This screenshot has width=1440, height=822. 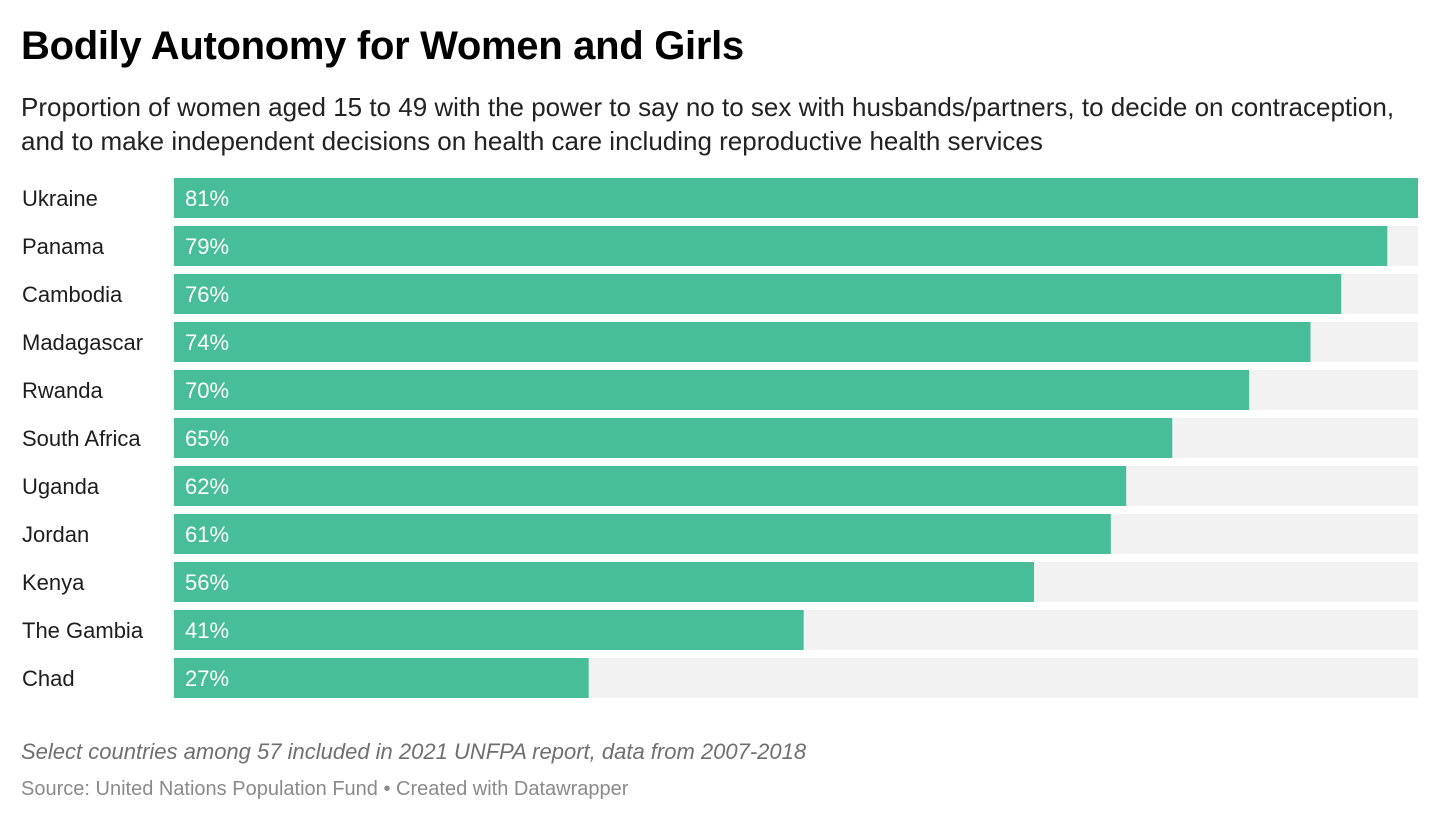 I want to click on value-label-south-africa: 65%, so click(x=207, y=438).